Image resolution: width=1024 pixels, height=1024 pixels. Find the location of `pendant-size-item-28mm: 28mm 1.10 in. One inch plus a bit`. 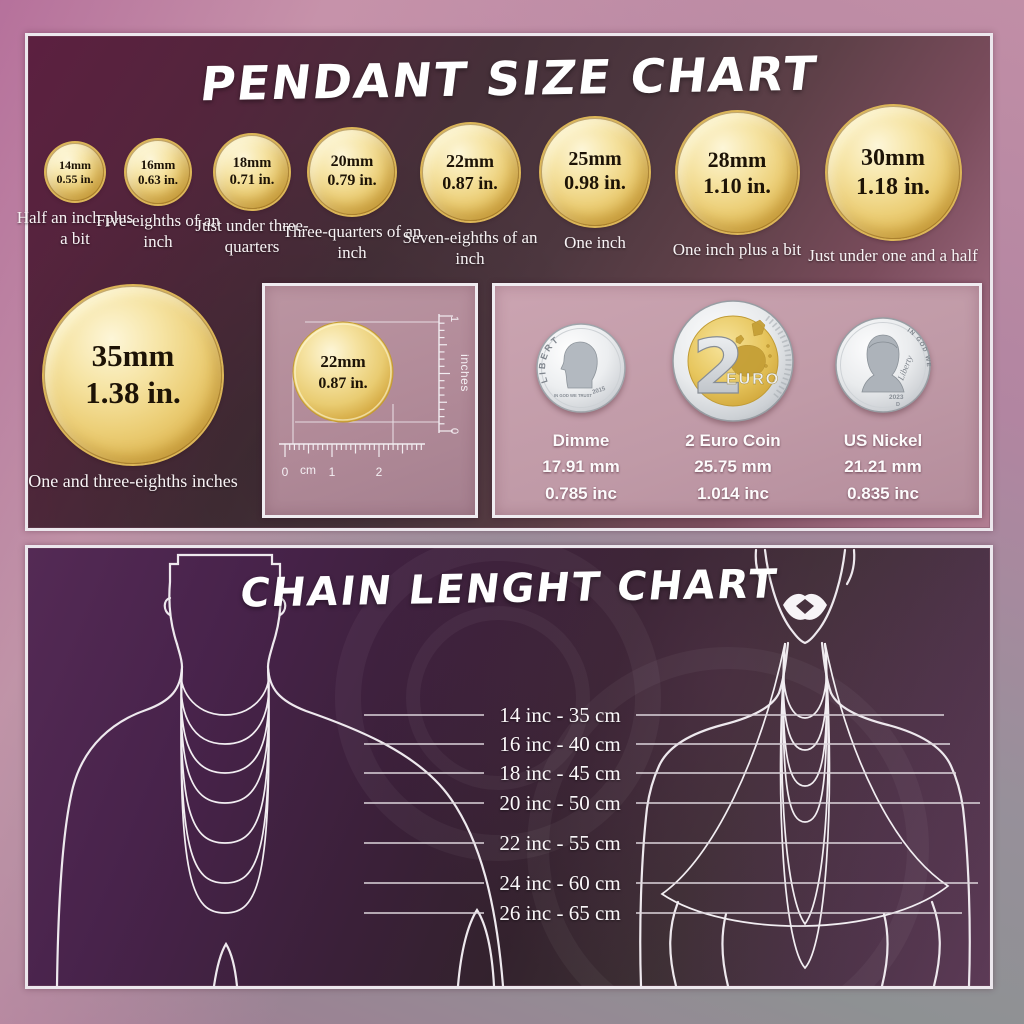

pendant-size-item-28mm: 28mm 1.10 in. One inch plus a bit is located at coordinates (737, 186).